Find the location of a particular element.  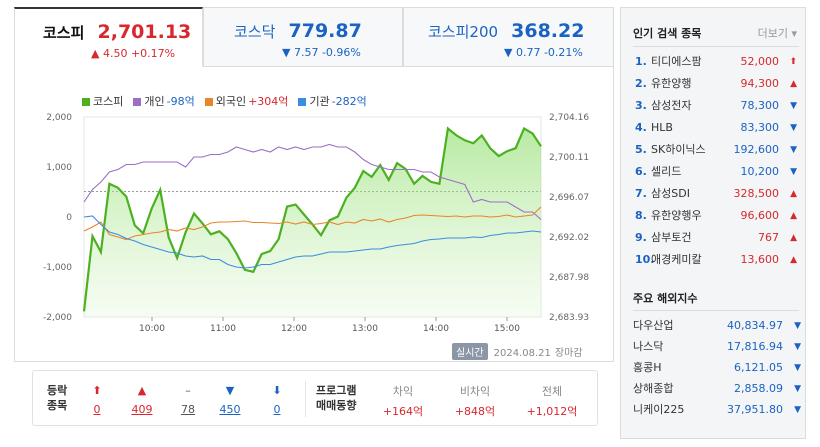

popular-item: 10.애경케미칼 13,600 ▲ is located at coordinates (719, 260).